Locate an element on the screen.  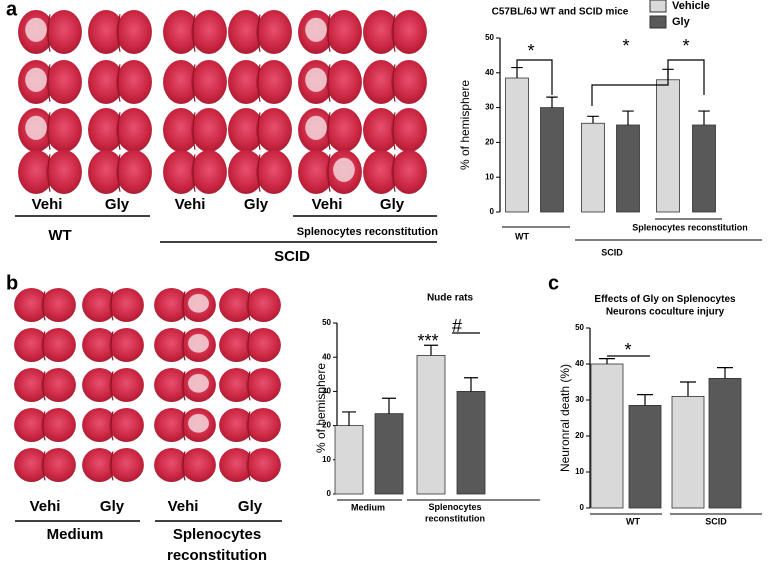
group-label: Splenocytes is located at coordinates (217, 534).